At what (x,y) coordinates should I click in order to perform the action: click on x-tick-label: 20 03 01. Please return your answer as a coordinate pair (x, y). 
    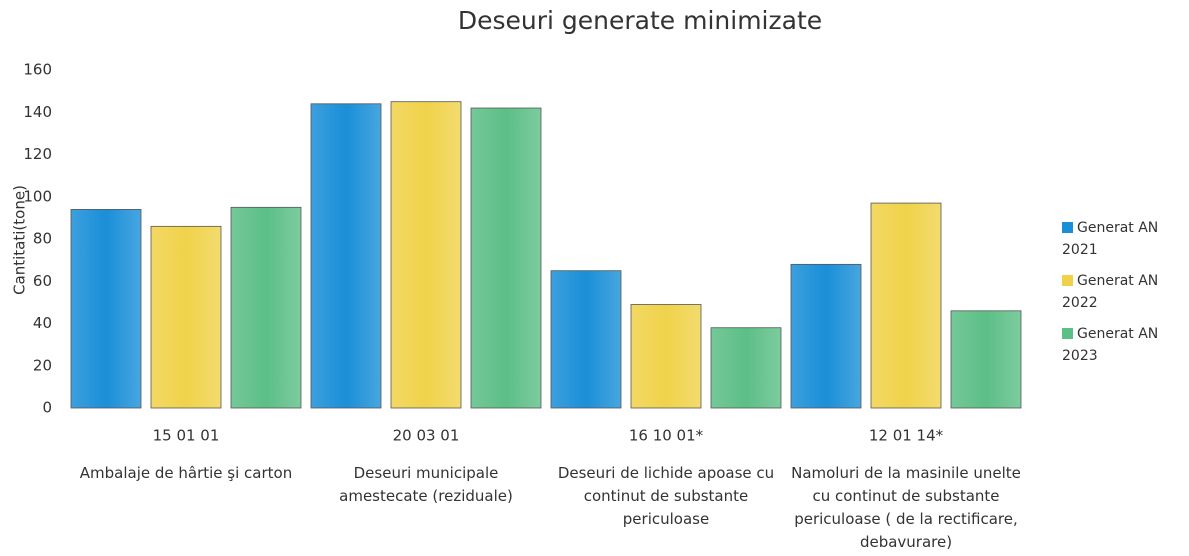
    Looking at the image, I should click on (426, 436).